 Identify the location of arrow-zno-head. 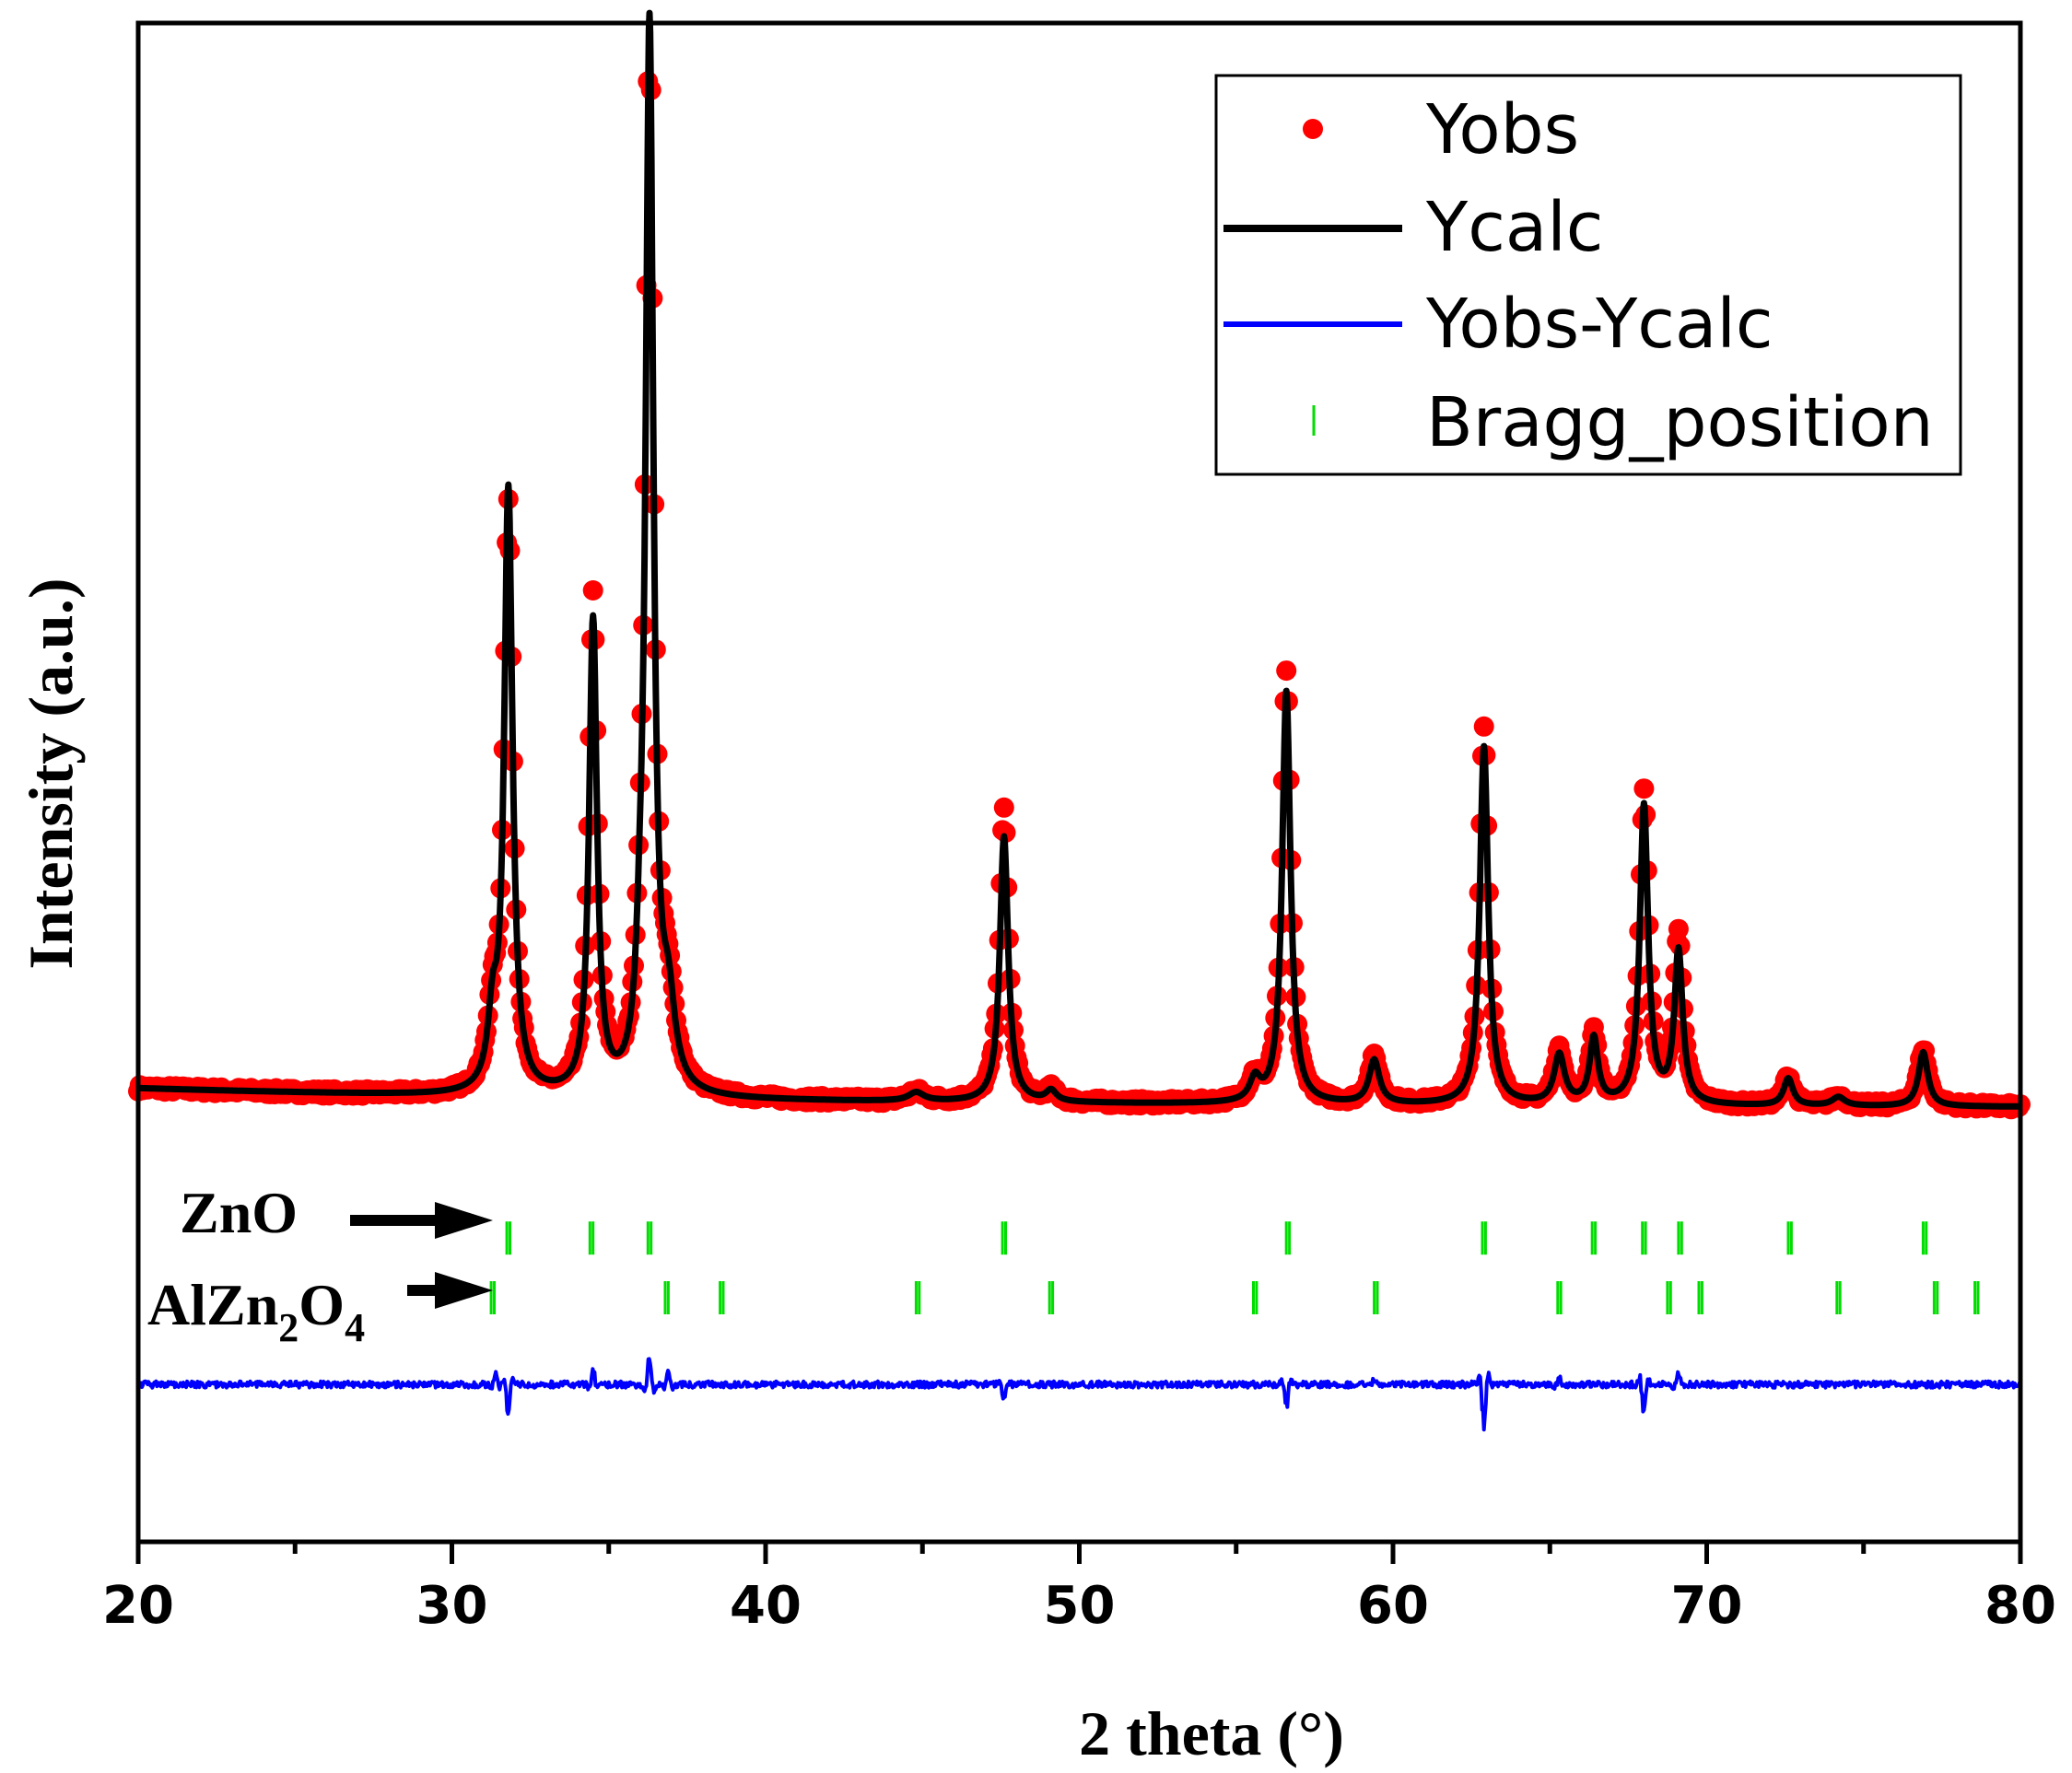
(464, 1220).